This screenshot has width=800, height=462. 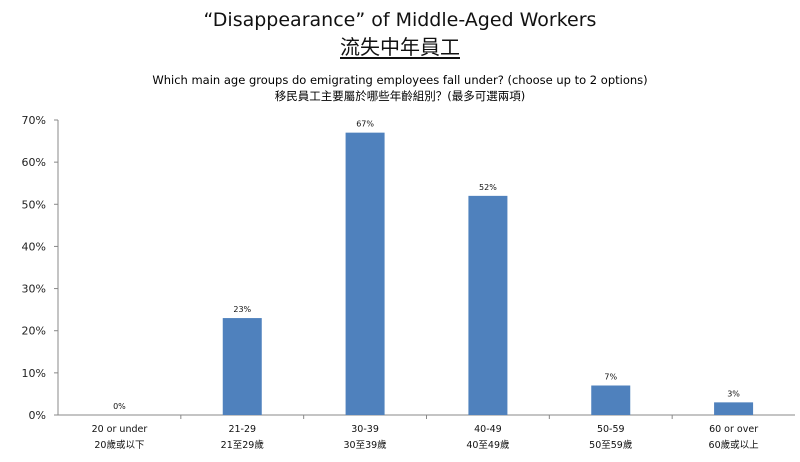 What do you see at coordinates (488, 445) in the screenshot?
I see `category-label-zh: 40至49歲` at bounding box center [488, 445].